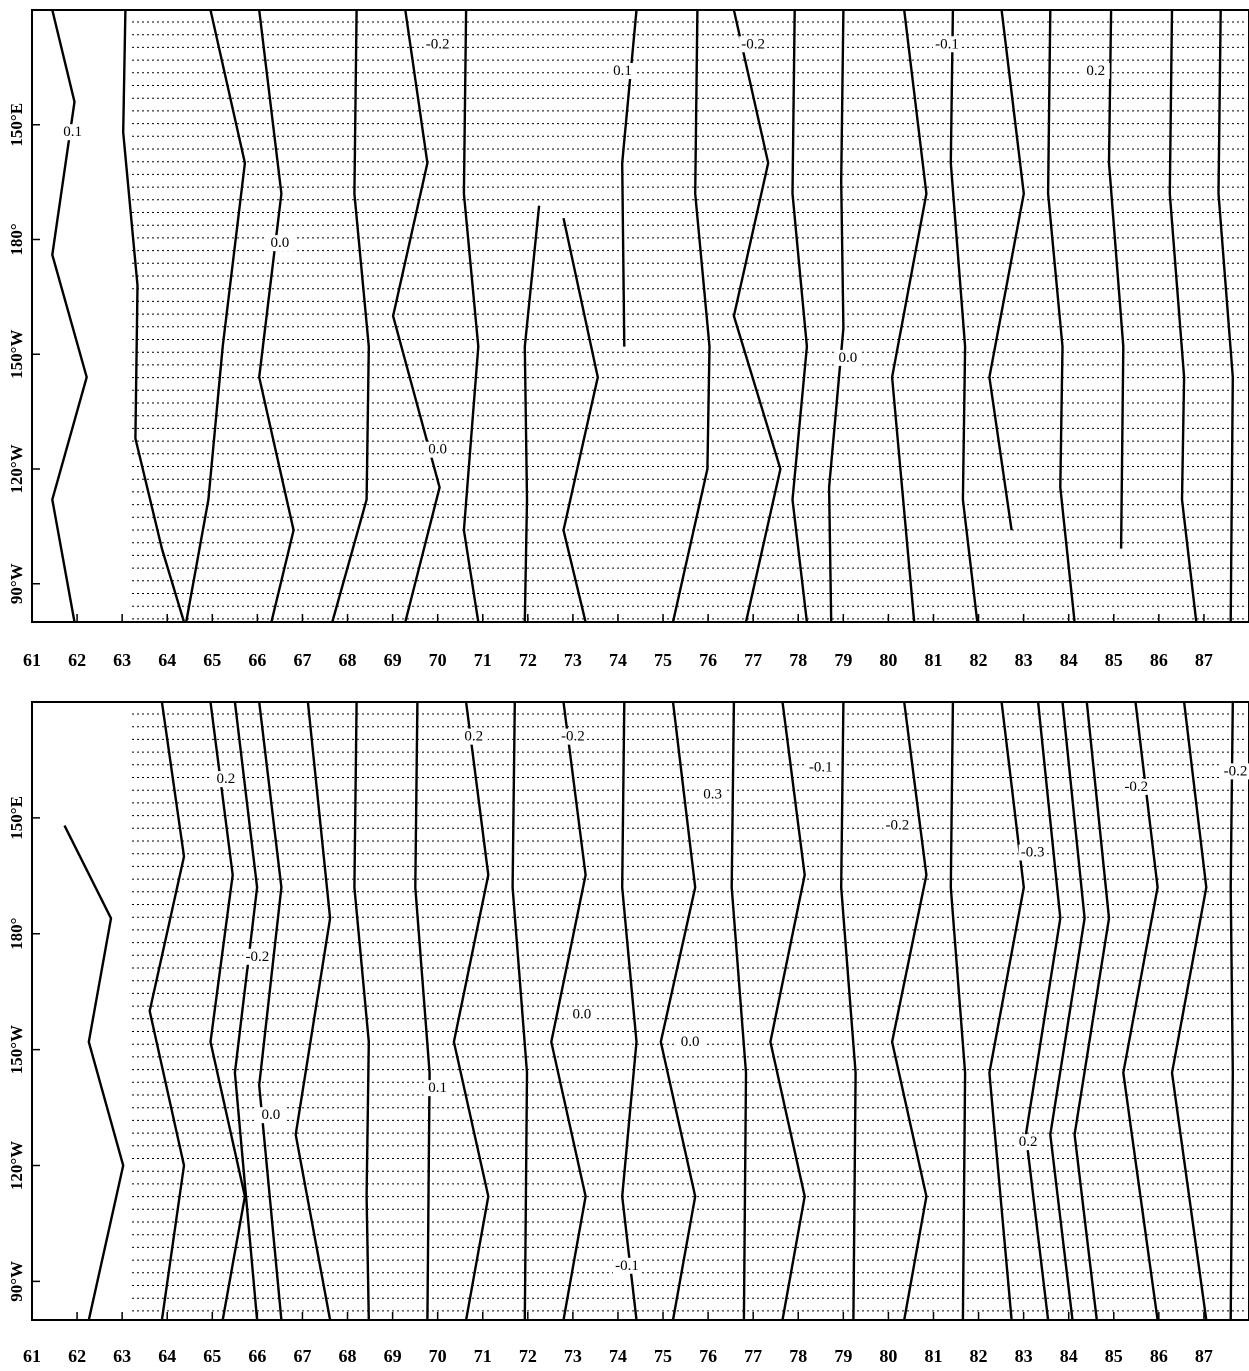  Describe the element at coordinates (708, 1356) in the screenshot. I see `x-tick-label: 76` at that location.